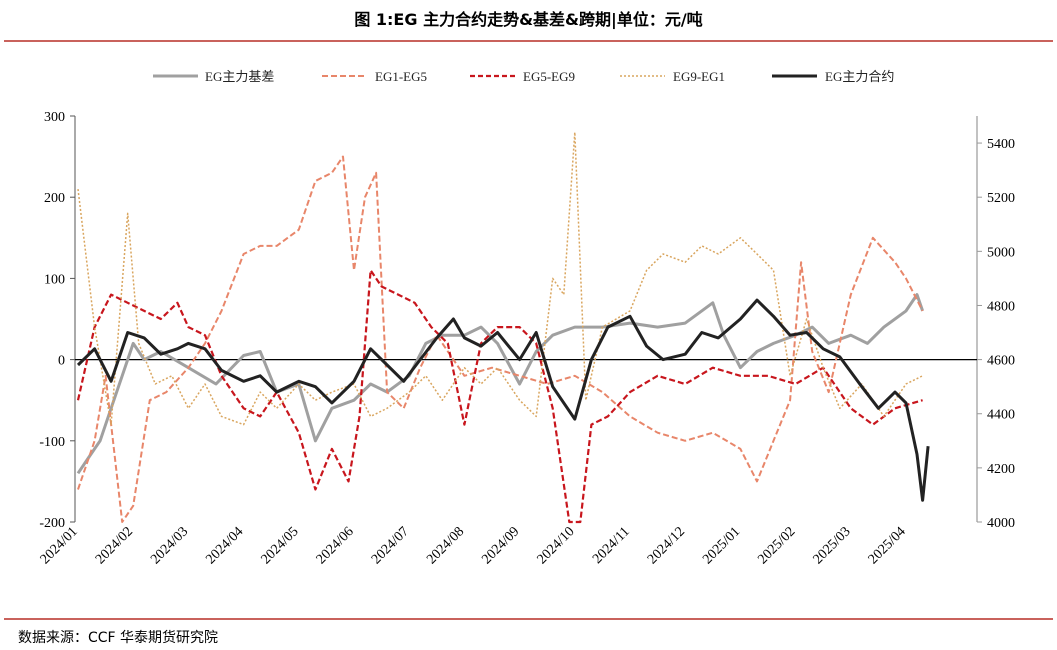  I want to click on left-tick-label: 300, so click(54, 117).